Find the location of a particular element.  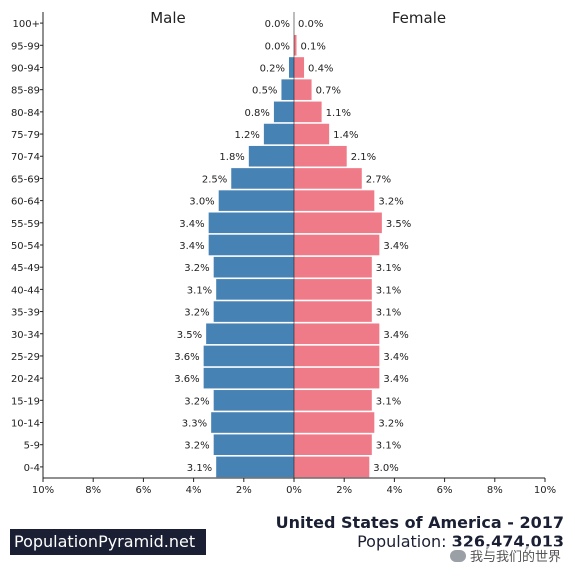

label-female-40-44: 3.1% is located at coordinates (388, 290).